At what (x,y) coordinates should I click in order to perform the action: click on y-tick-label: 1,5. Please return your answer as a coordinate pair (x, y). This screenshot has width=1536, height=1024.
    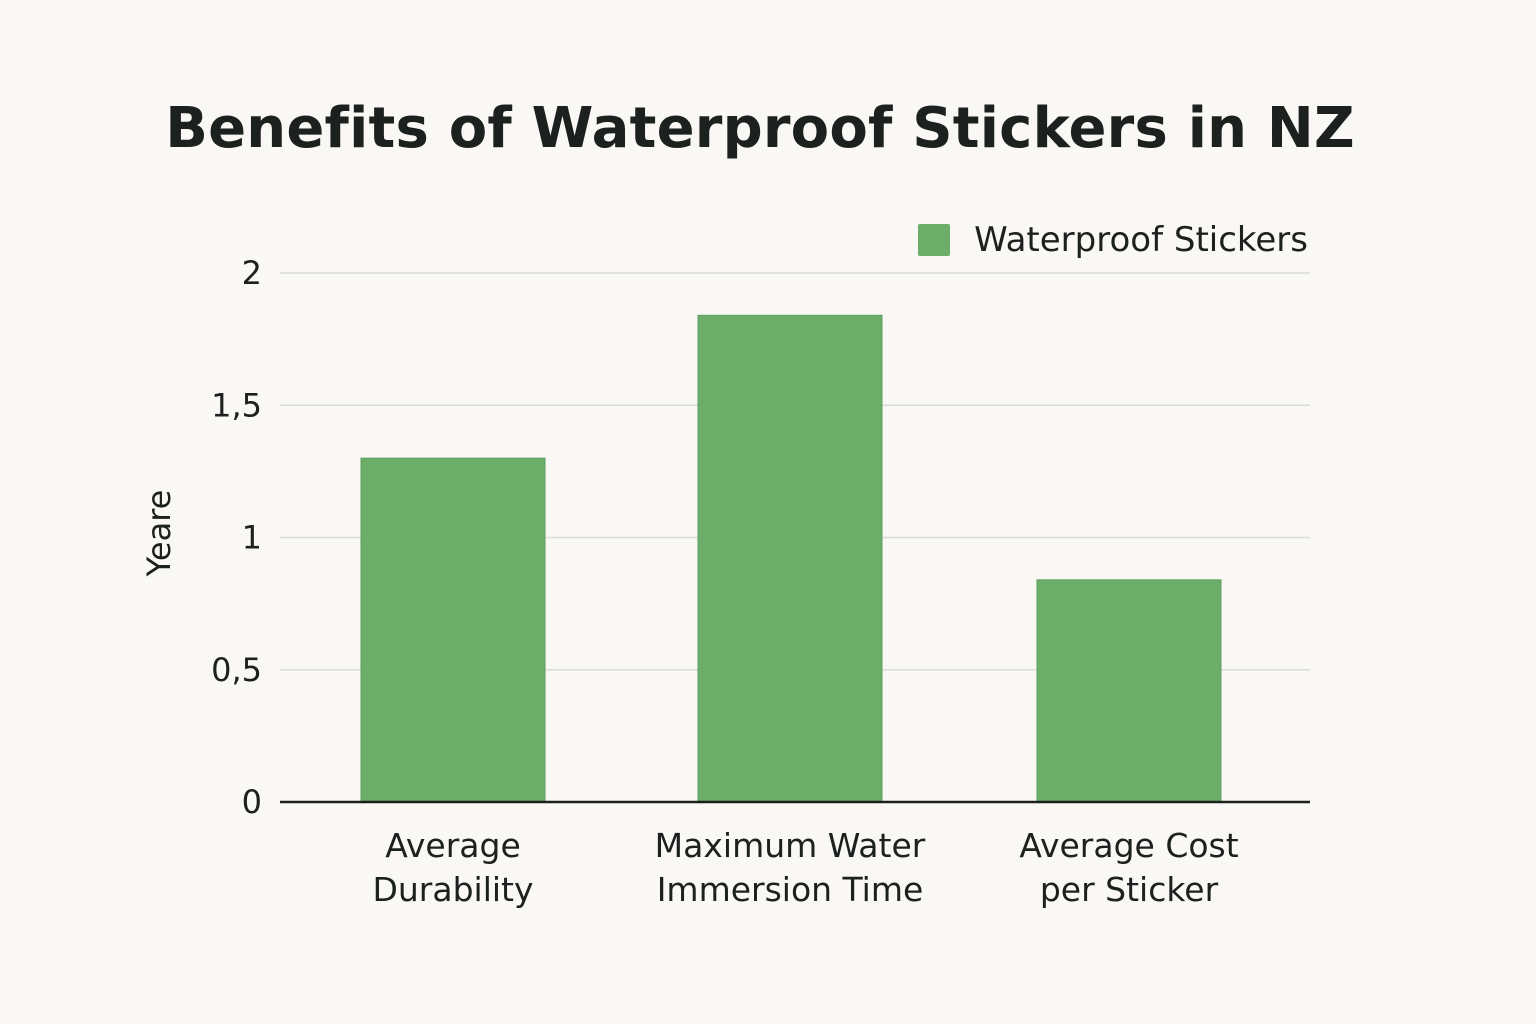
    Looking at the image, I should click on (236, 405).